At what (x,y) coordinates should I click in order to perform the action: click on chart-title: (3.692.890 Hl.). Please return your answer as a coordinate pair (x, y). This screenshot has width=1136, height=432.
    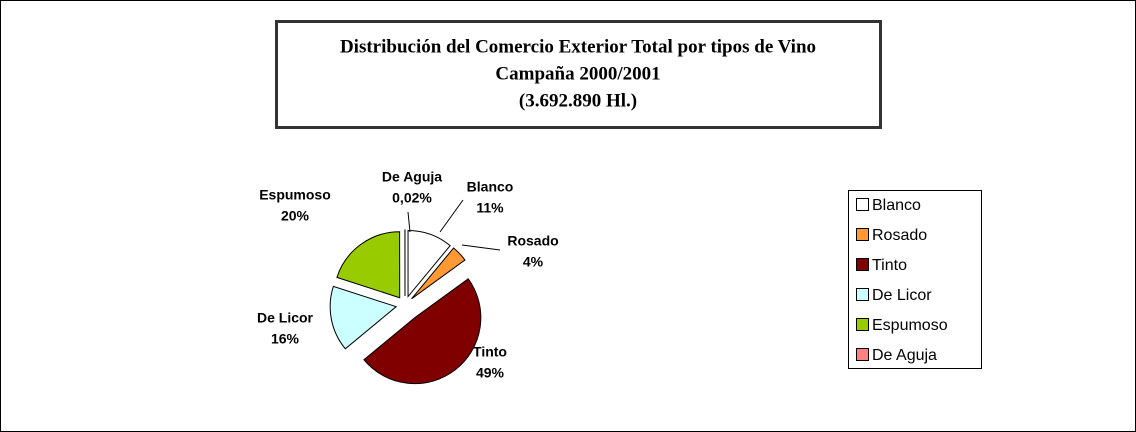
    Looking at the image, I should click on (578, 100).